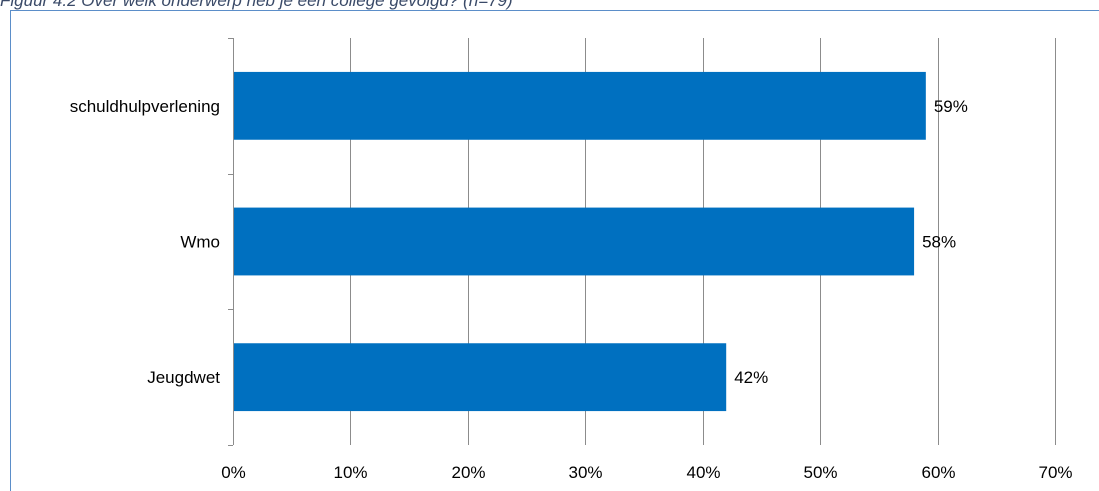 This screenshot has width=1099, height=491. I want to click on data-label: 58%, so click(939, 242).